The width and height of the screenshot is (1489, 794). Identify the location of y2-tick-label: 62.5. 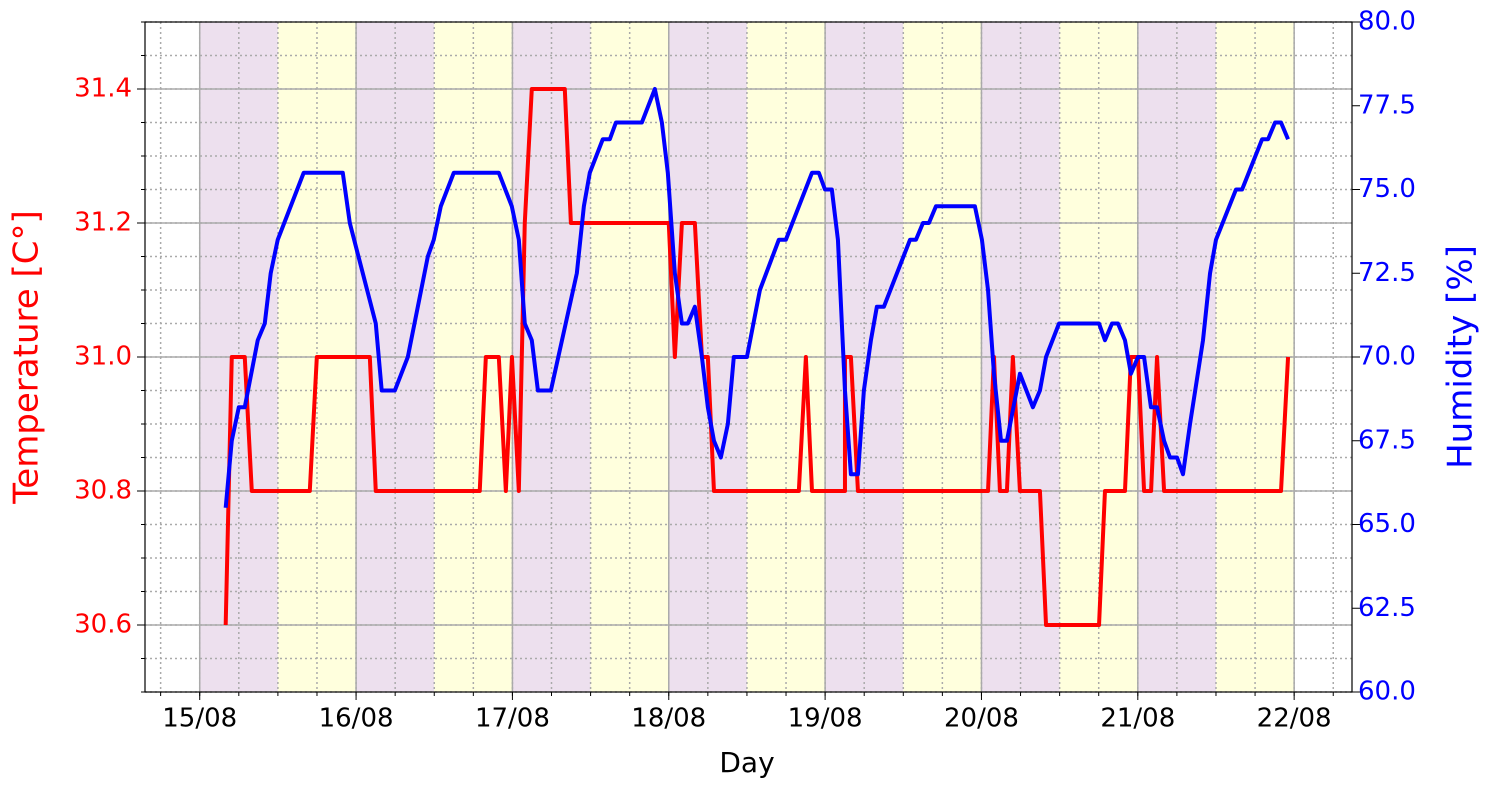
(1387, 608).